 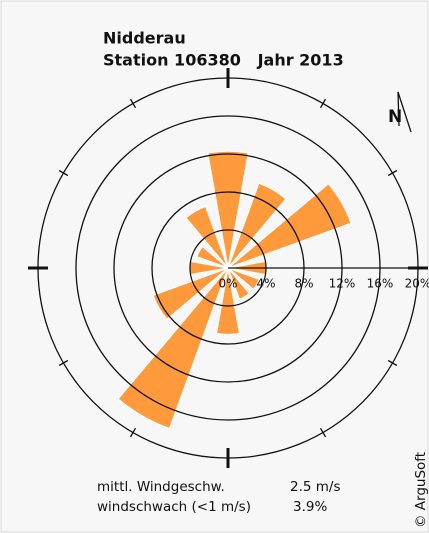 What do you see at coordinates (174, 507) in the screenshot?
I see `stat-label: windschwach (<1 m/s)` at bounding box center [174, 507].